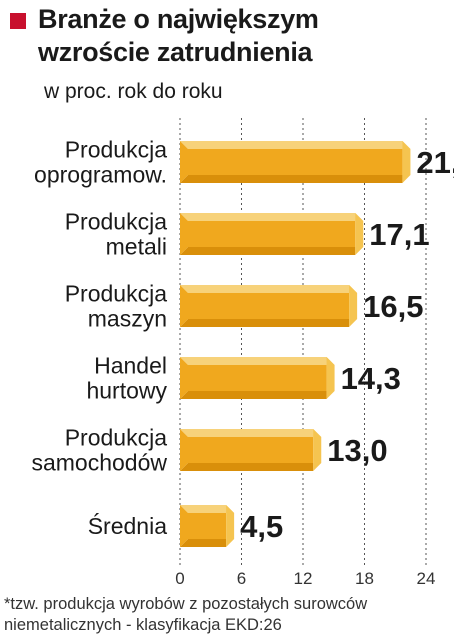 The image size is (454, 640). I want to click on x-axis-ticks: 0 6 12 18 24, so click(305, 578).